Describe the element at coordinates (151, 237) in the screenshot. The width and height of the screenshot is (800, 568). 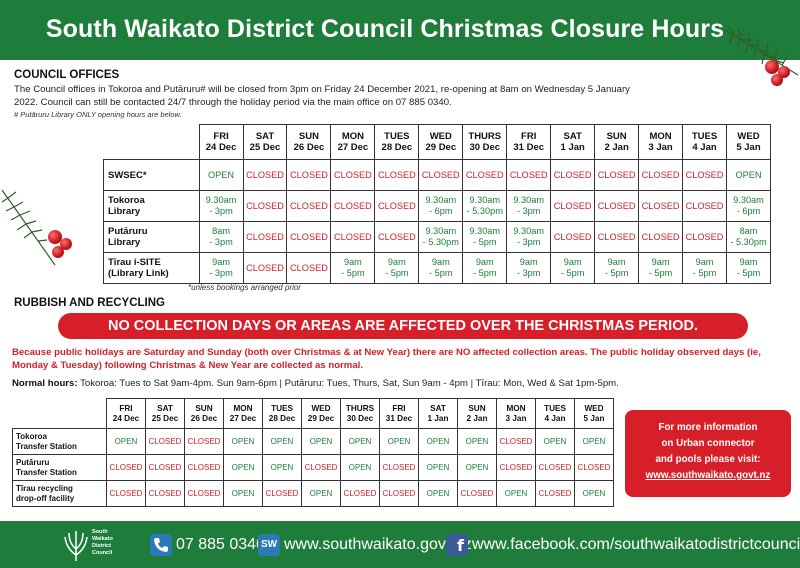
I see `facility-row-label: Putāruru Library` at that location.